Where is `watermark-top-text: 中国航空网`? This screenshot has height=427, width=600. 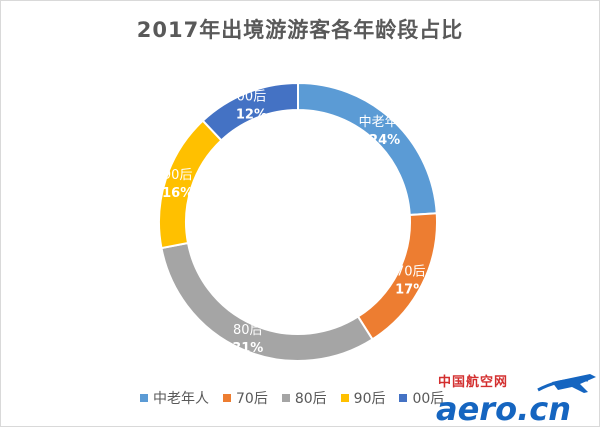 watermark-top-text: 中国航空网 is located at coordinates (473, 382).